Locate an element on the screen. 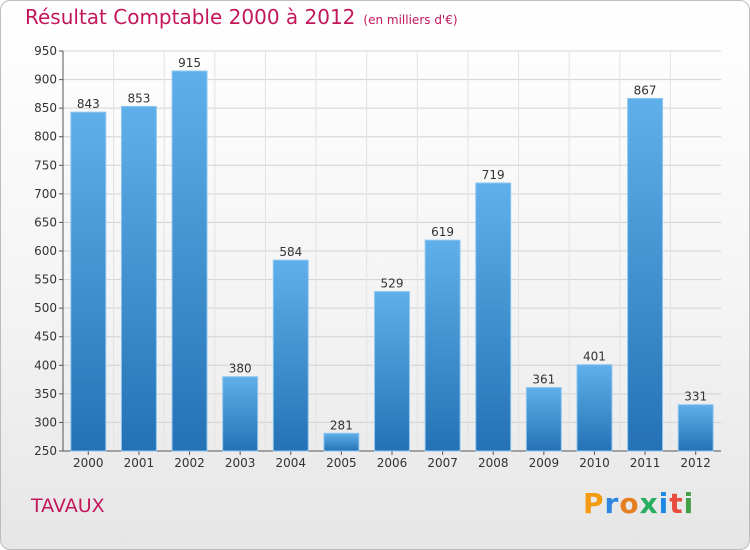 The image size is (750, 550). subtitle-text: (en milliers d'€) is located at coordinates (410, 20).